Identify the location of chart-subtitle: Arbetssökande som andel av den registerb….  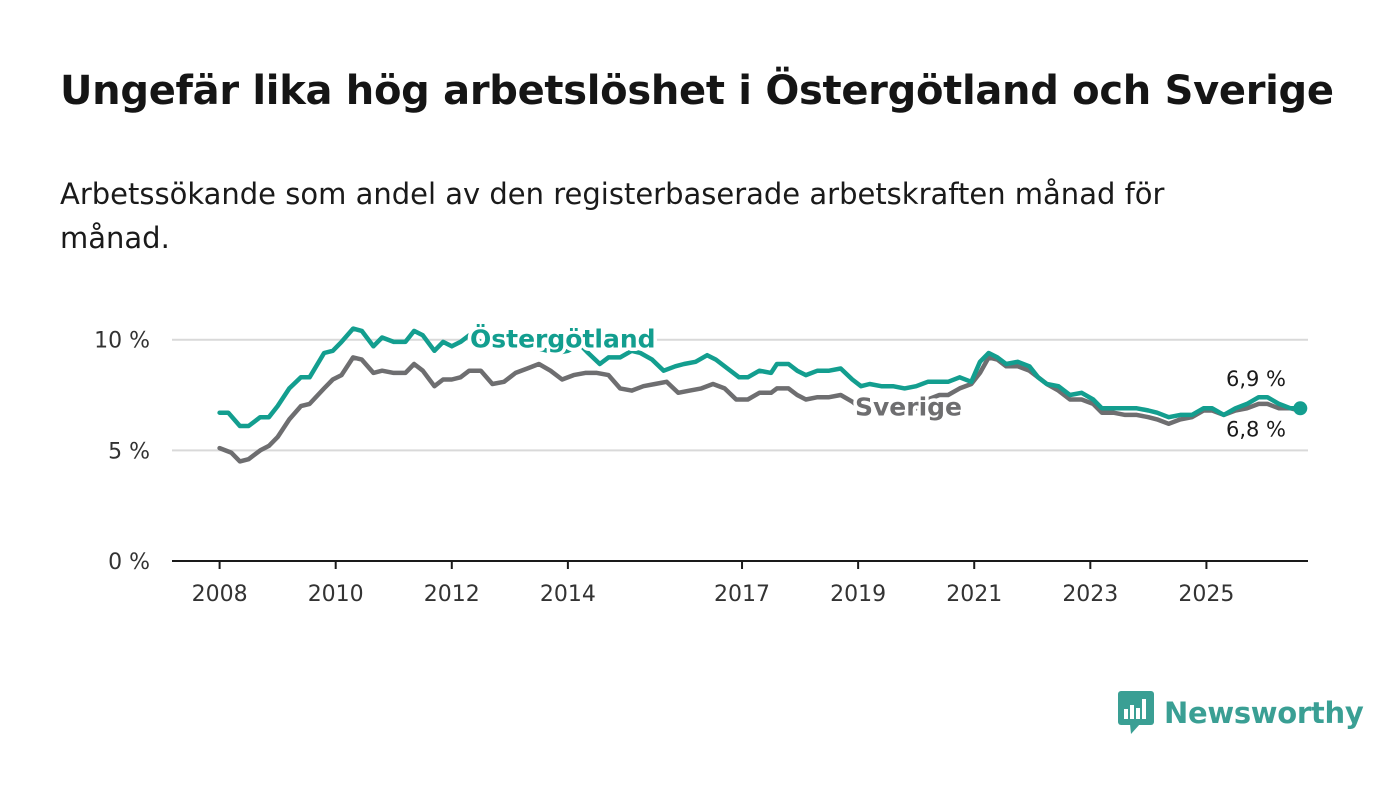
(612, 216).